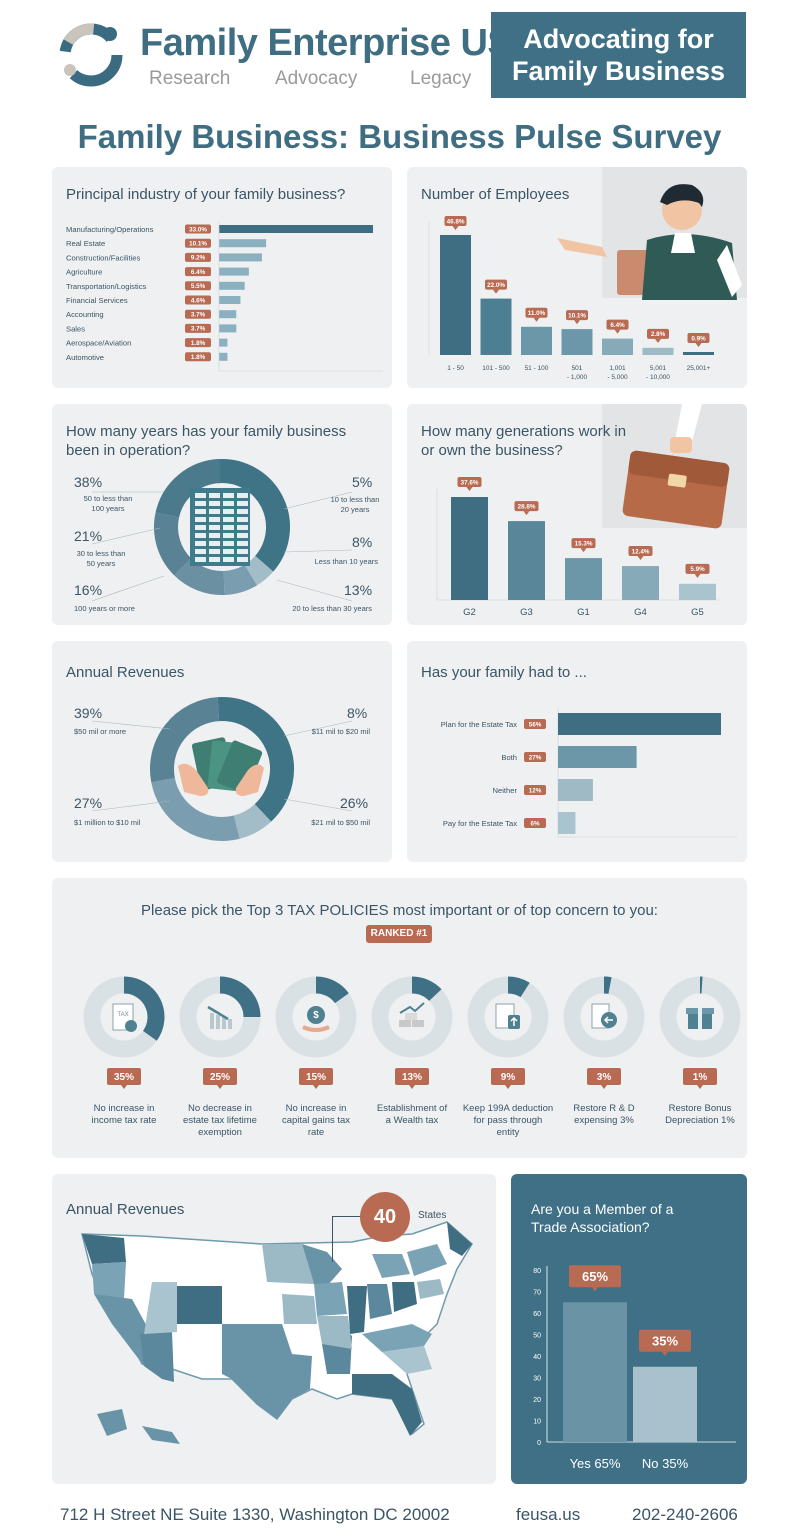  I want to click on revenues-pct-1: 8%, so click(357, 713).